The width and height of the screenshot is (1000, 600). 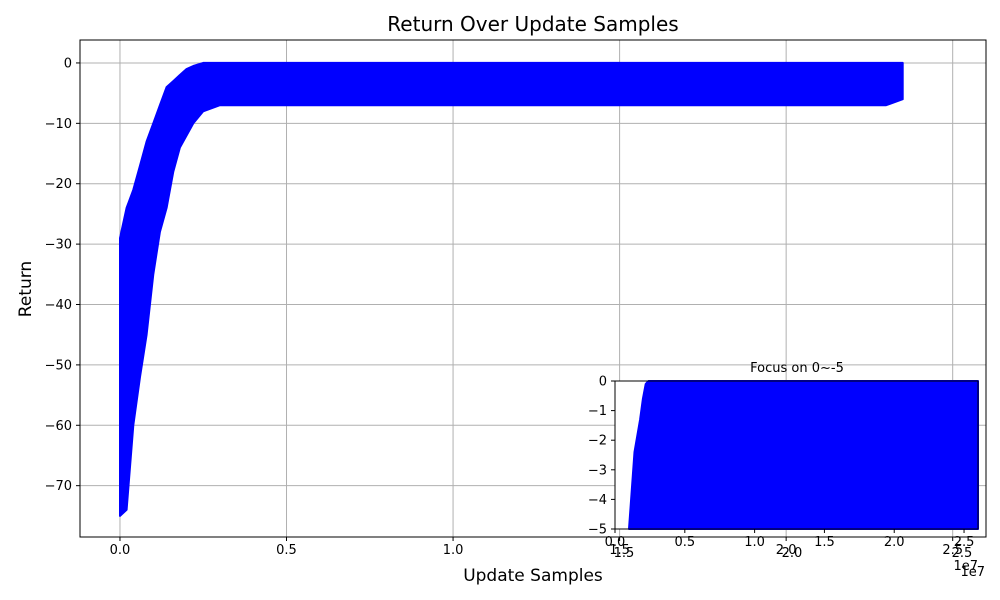 What do you see at coordinates (597, 530) in the screenshot?
I see `y-tick-label: −5` at bounding box center [597, 530].